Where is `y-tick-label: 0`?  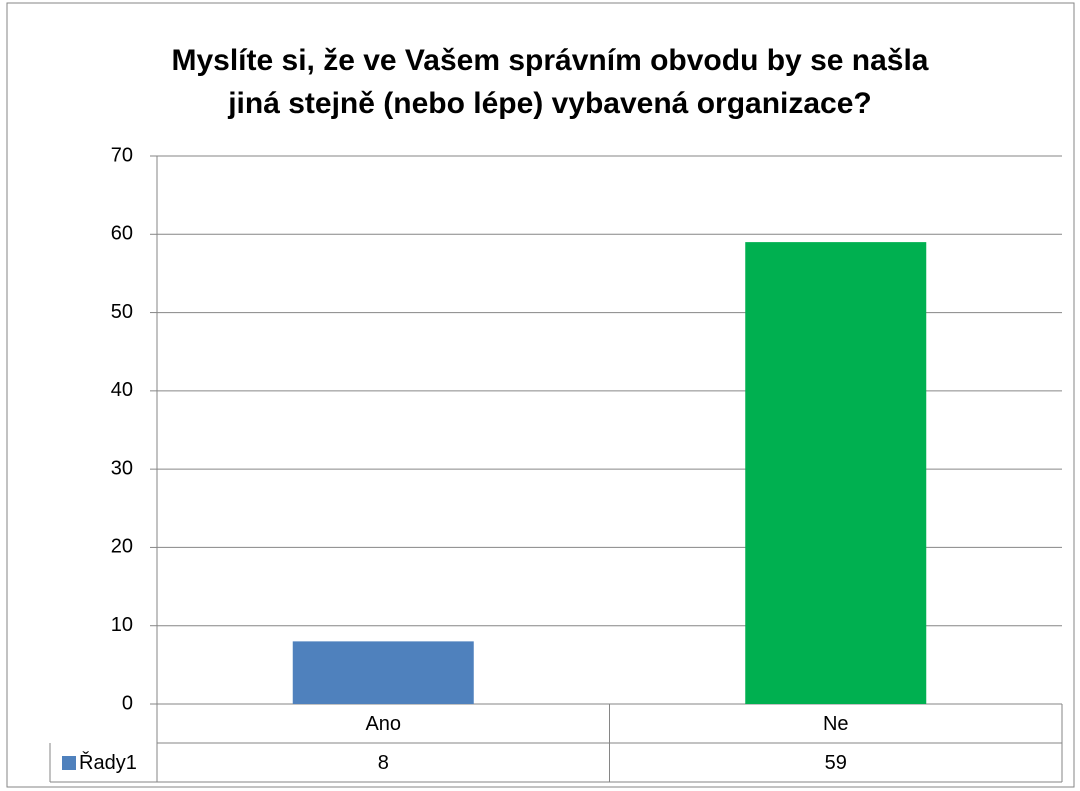 y-tick-label: 0 is located at coordinates (127, 703).